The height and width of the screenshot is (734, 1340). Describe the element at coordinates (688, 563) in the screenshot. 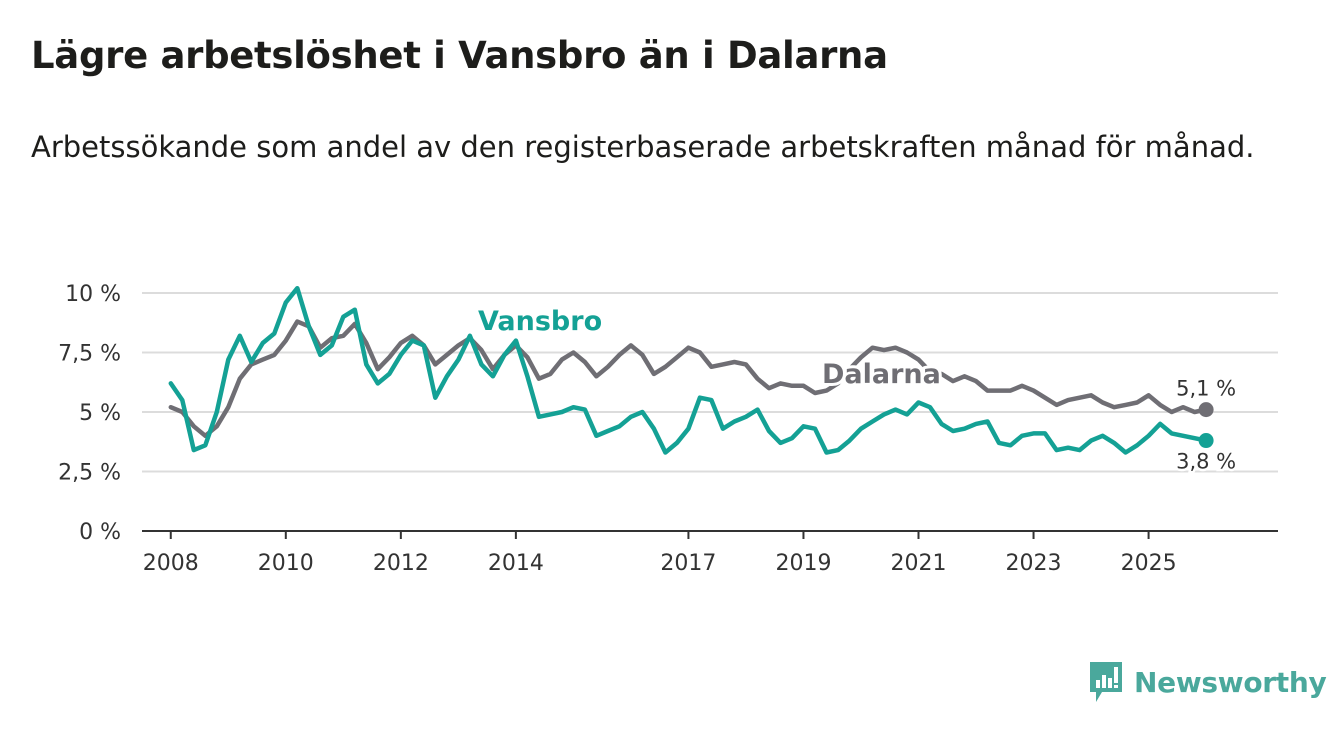

I see `x-tick-label: 2017` at that location.